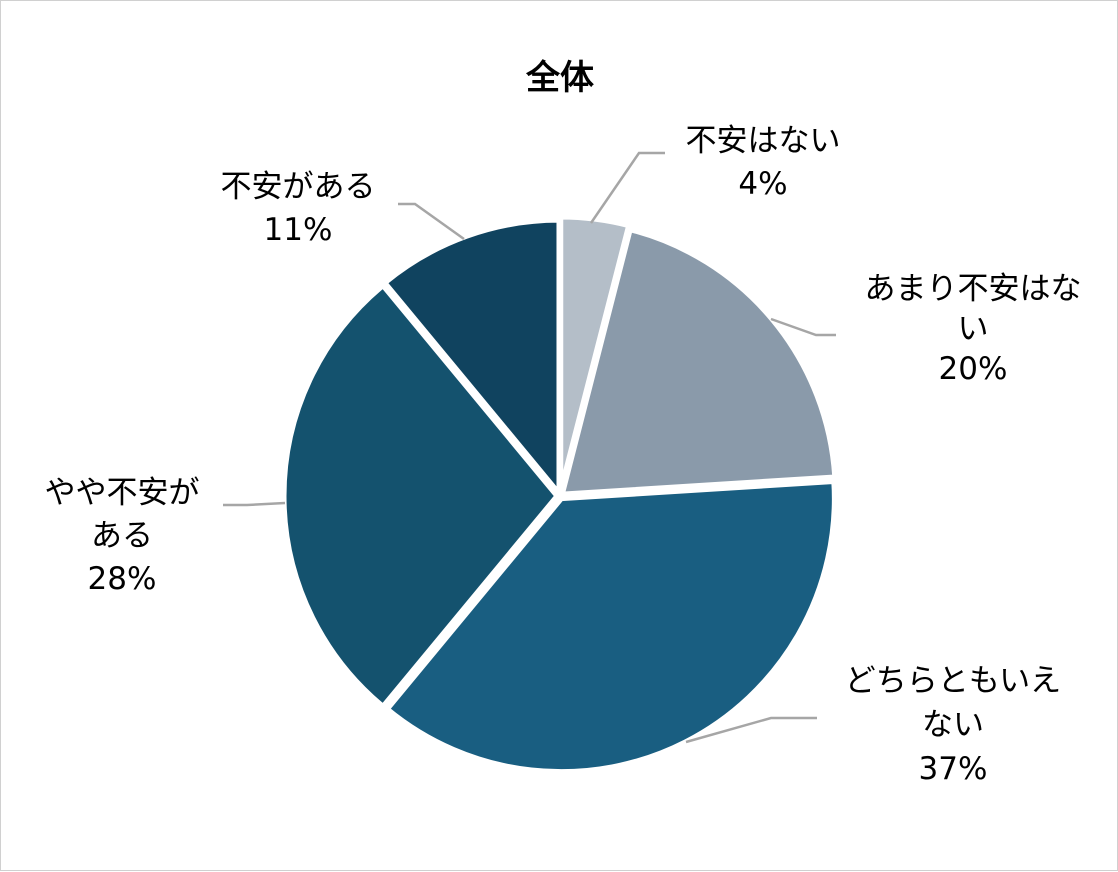  I want to click on slice-category-label: 不安はない, so click(763, 141).